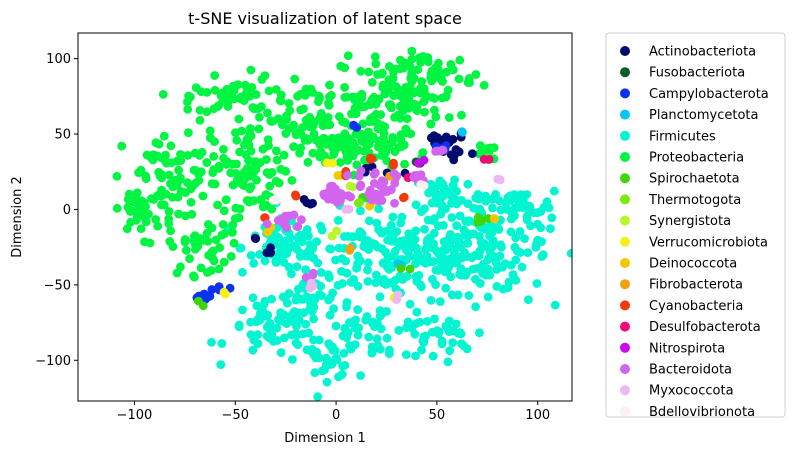 Image resolution: width=793 pixels, height=455 pixels. What do you see at coordinates (696, 306) in the screenshot?
I see `legend-label: Cyanobacteria` at bounding box center [696, 306].